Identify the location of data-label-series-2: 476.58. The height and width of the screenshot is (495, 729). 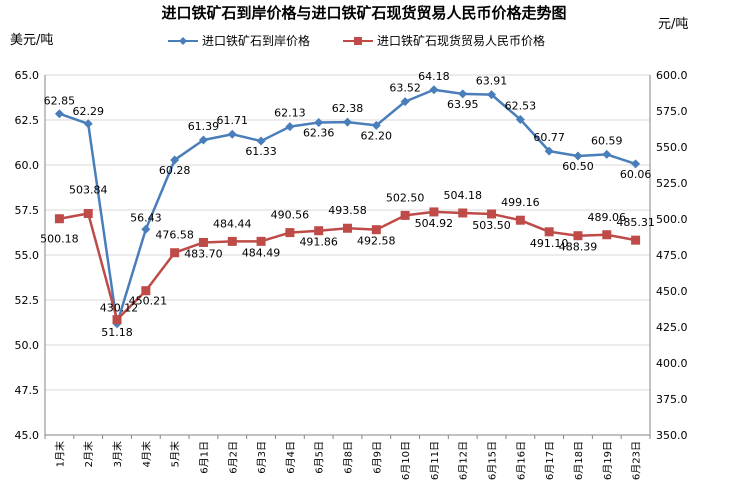
(174, 235).